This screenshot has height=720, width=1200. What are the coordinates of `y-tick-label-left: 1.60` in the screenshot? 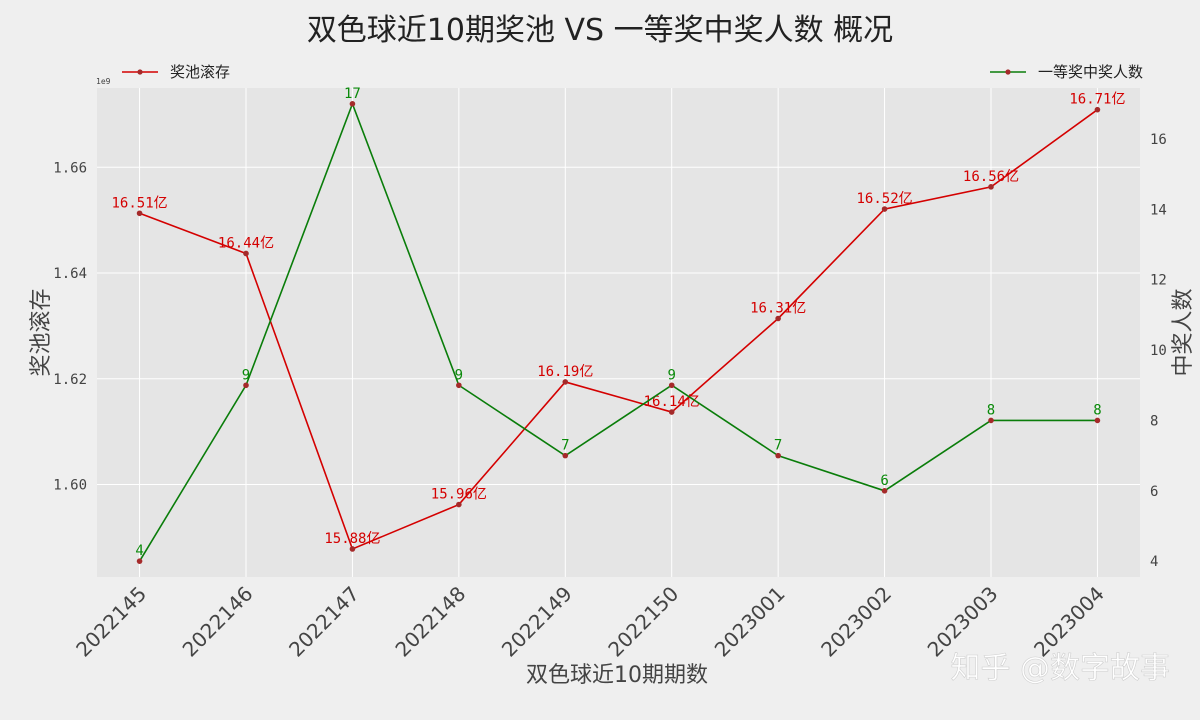 It's located at (70, 485).